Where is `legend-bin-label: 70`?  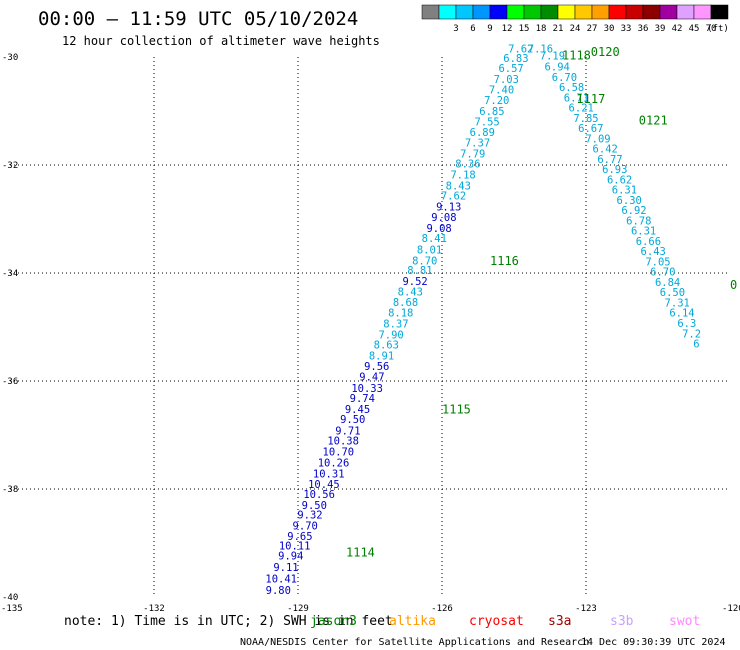
legend-bin-label: 70 is located at coordinates (711, 29).